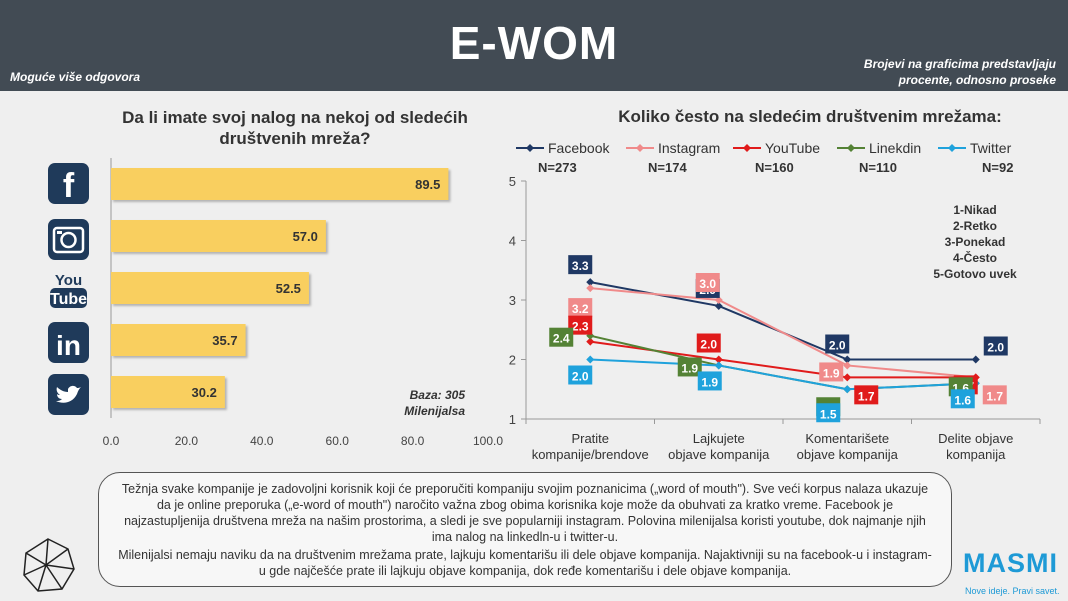  Describe the element at coordinates (689, 148) in the screenshot. I see `legend-label: Instagram` at that location.